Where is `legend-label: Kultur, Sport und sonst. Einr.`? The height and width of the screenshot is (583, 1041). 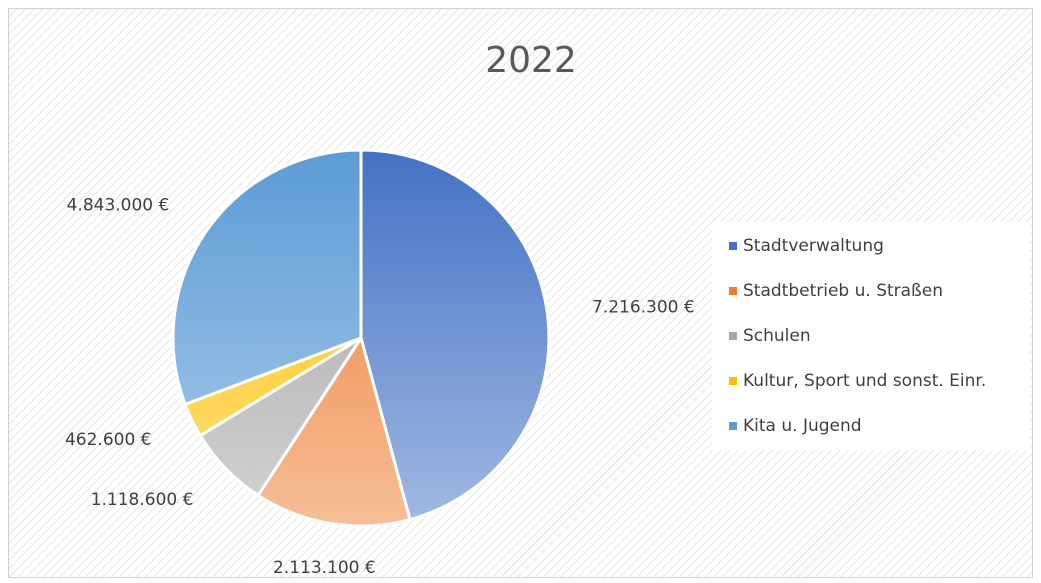
legend-label: Kultur, Sport und sonst. Einr. is located at coordinates (864, 381).